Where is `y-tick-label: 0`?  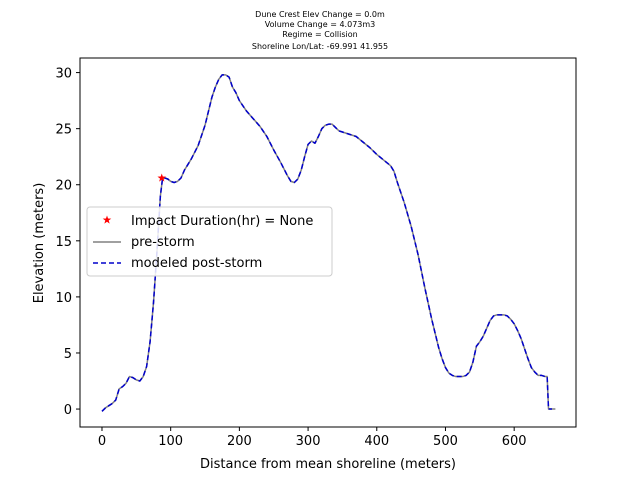
y-tick-label: 0 is located at coordinates (68, 410).